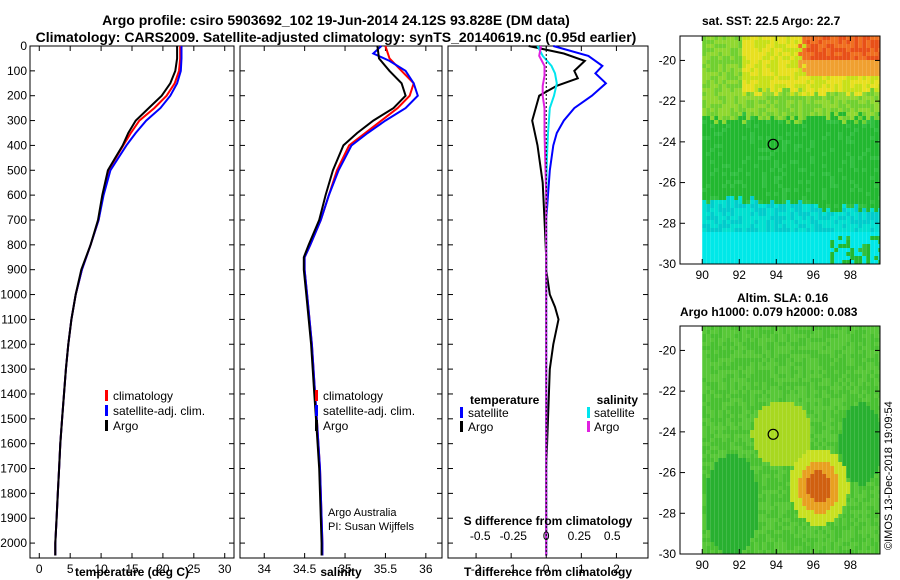 Image resolution: width=900 pixels, height=580 pixels. Describe the element at coordinates (345, 569) in the screenshot. I see `salinity-xtick-label: 35` at that location.